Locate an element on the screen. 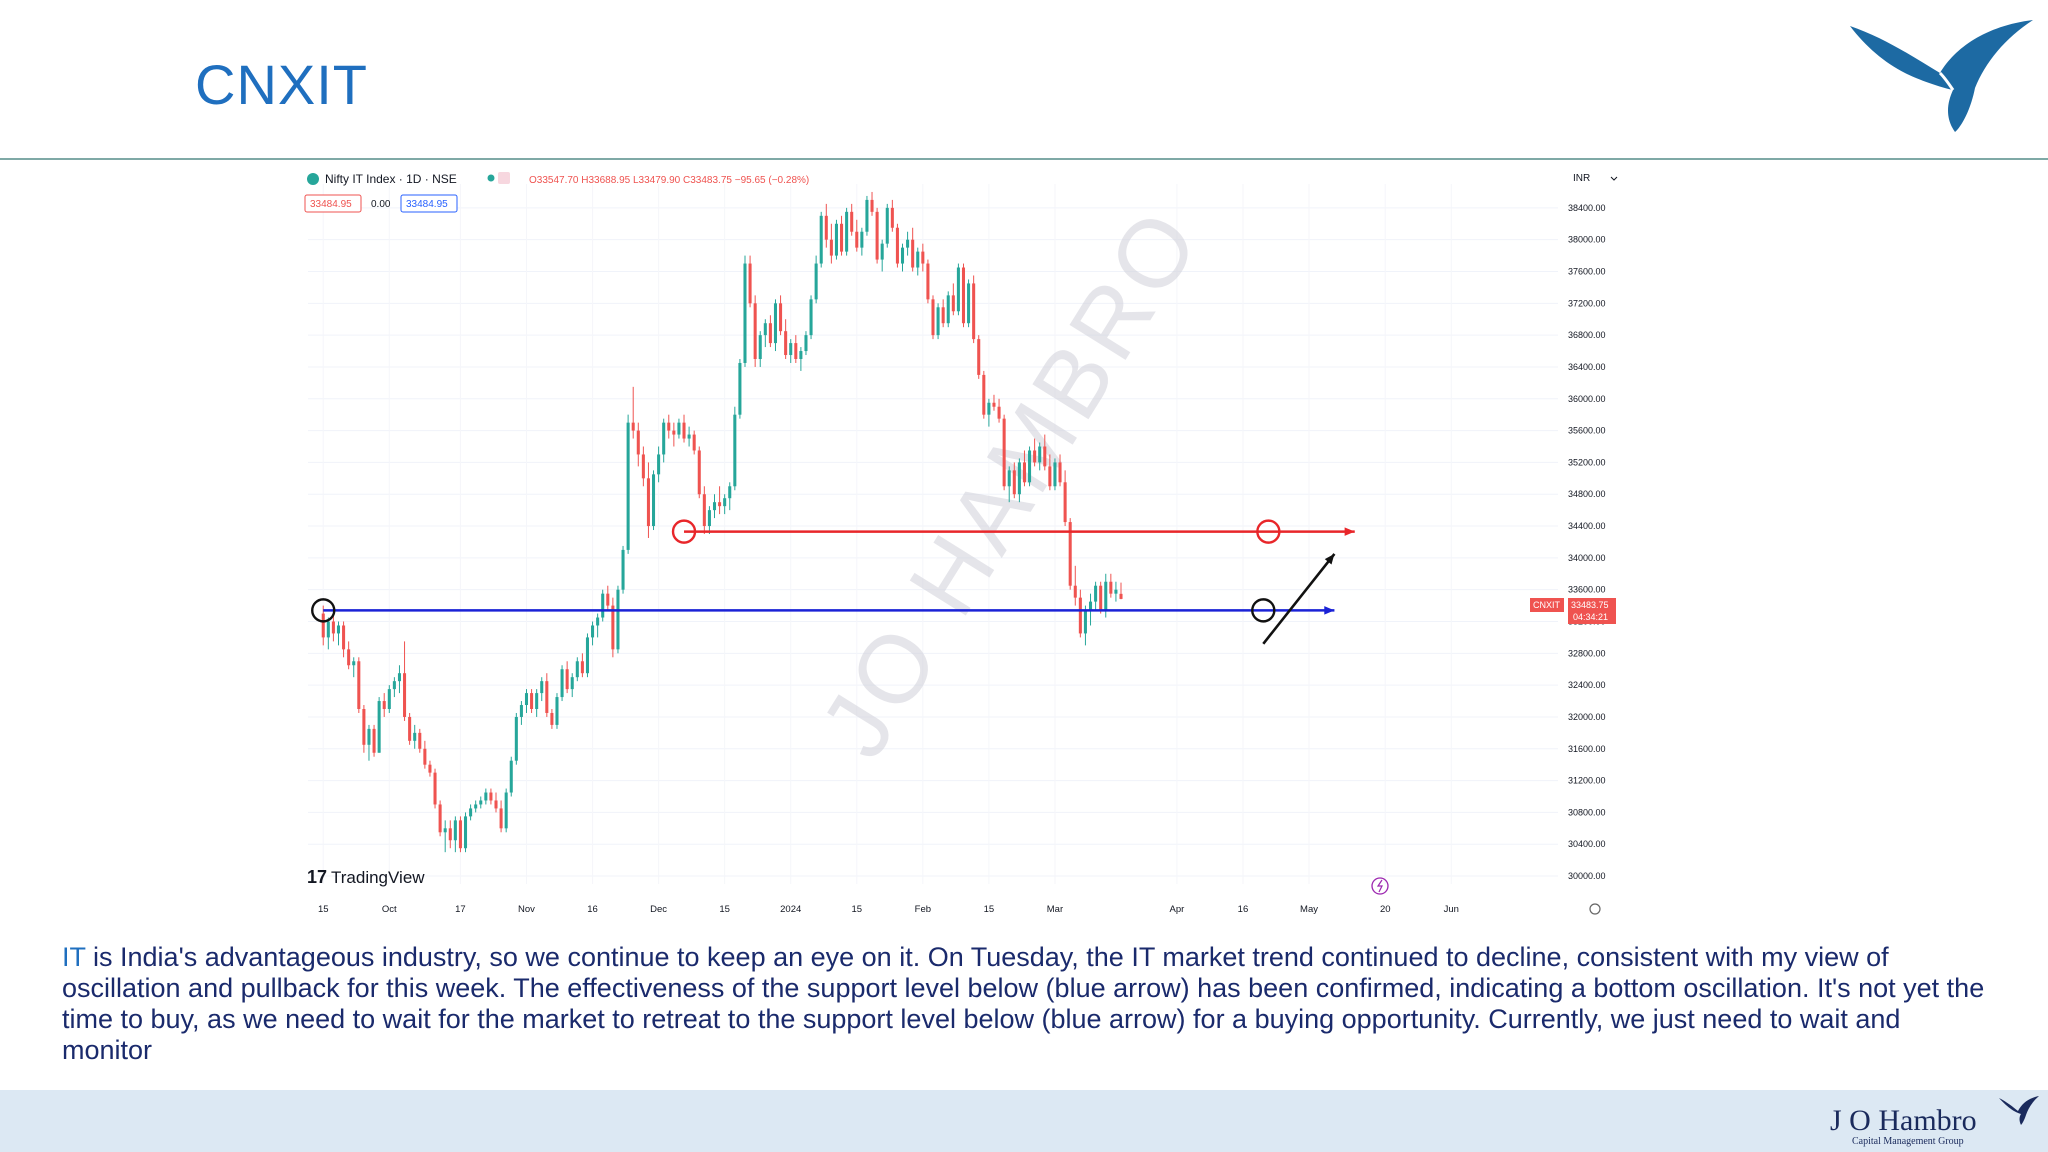 This screenshot has height=1152, width=2048. currency-selector: INR is located at coordinates (1581, 178).